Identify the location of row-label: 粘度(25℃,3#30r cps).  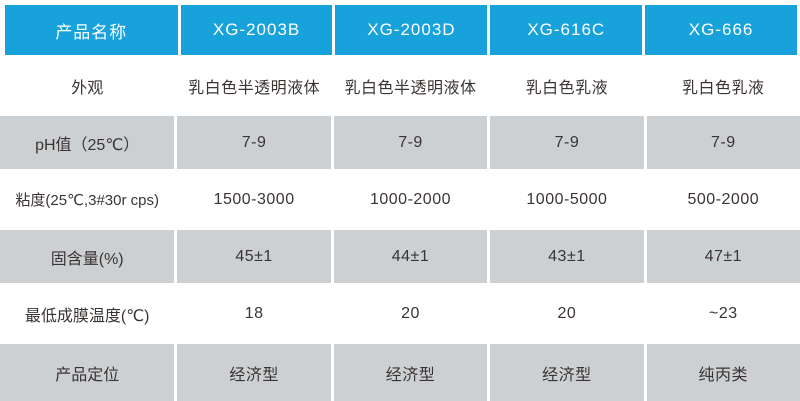
(87, 200).